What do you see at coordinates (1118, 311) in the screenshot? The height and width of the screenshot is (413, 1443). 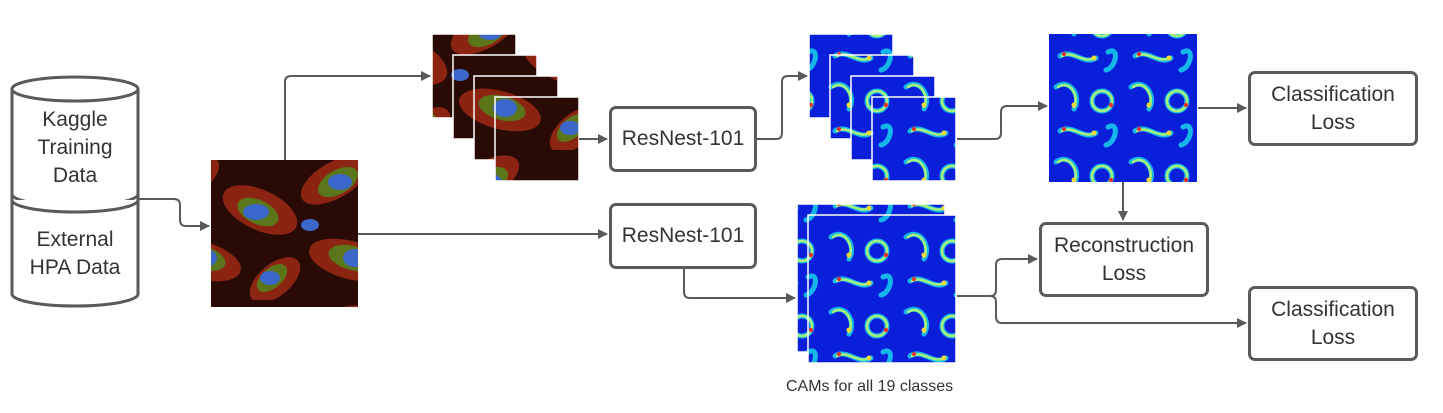 I see `arrow-cams-to-classification` at bounding box center [1118, 311].